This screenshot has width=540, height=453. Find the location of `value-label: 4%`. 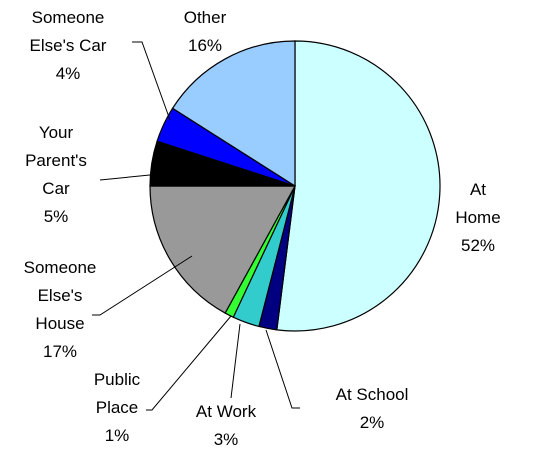

value-label: 4% is located at coordinates (68, 73).